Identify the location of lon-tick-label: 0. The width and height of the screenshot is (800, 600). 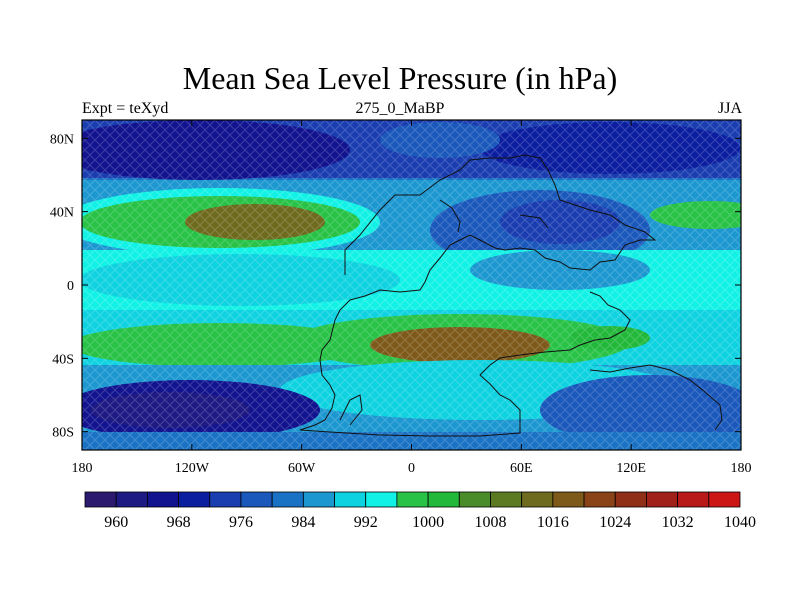
(411, 468).